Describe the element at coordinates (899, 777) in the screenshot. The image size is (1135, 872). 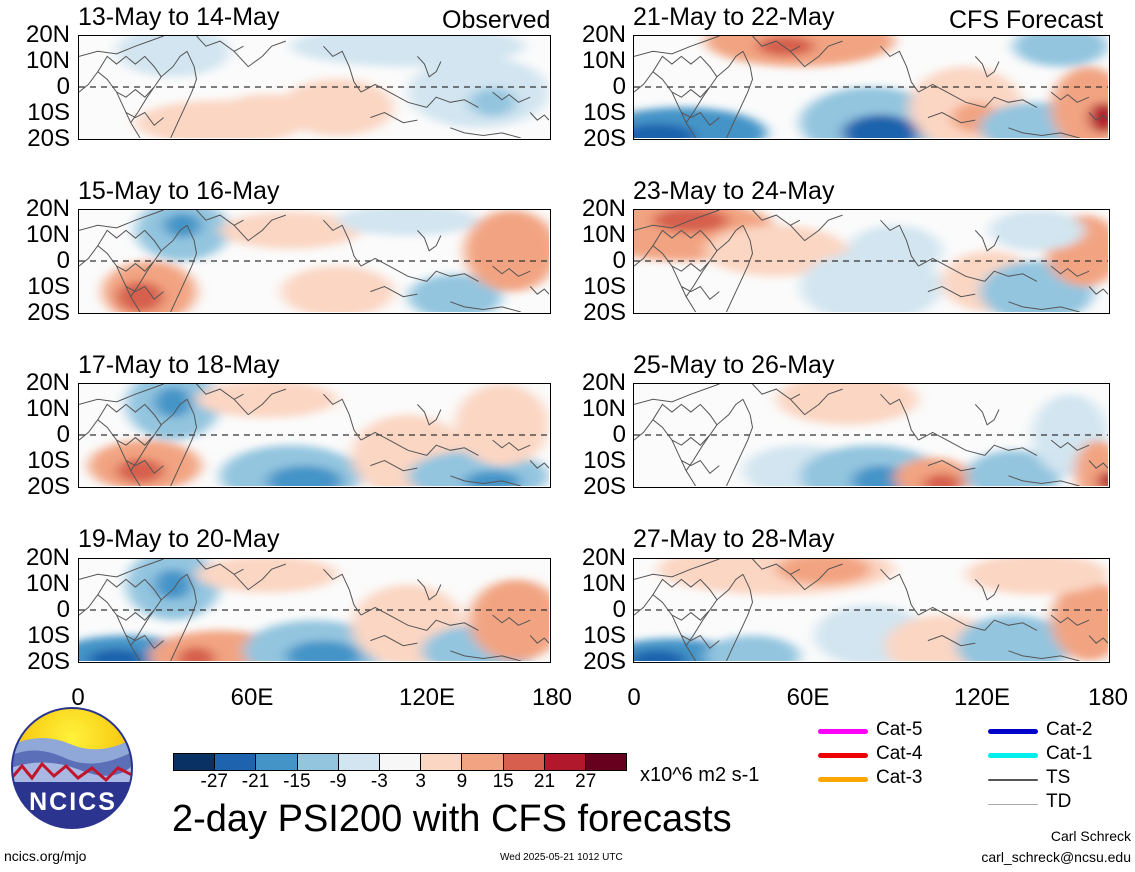
I see `legend-label: Cat-3` at that location.